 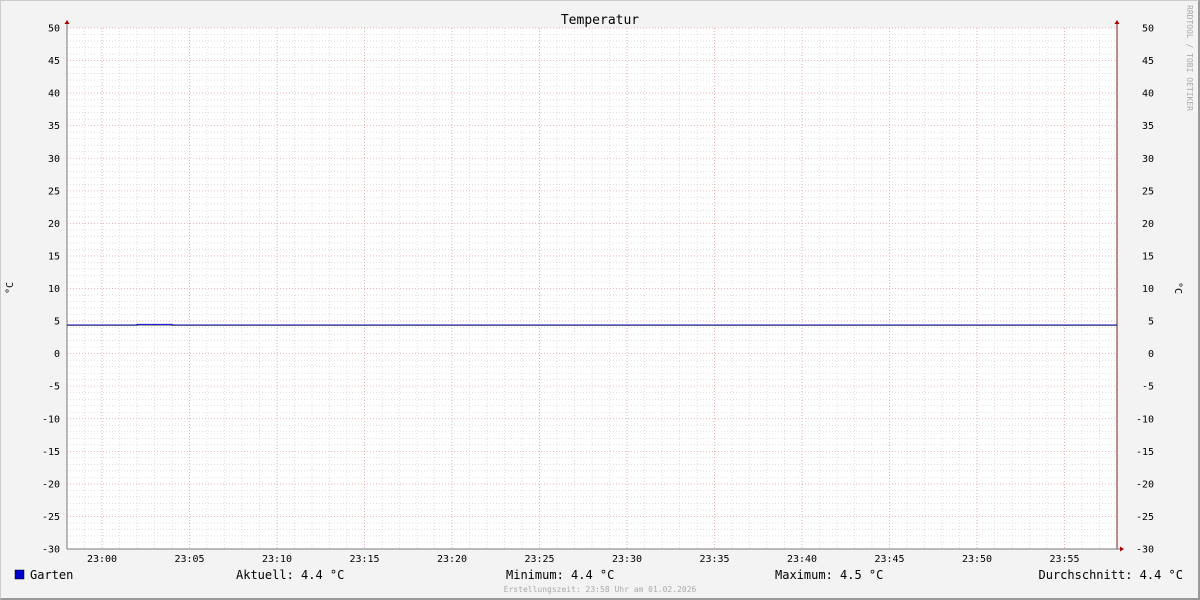 I want to click on axis-arrow-x, so click(x=1122, y=549).